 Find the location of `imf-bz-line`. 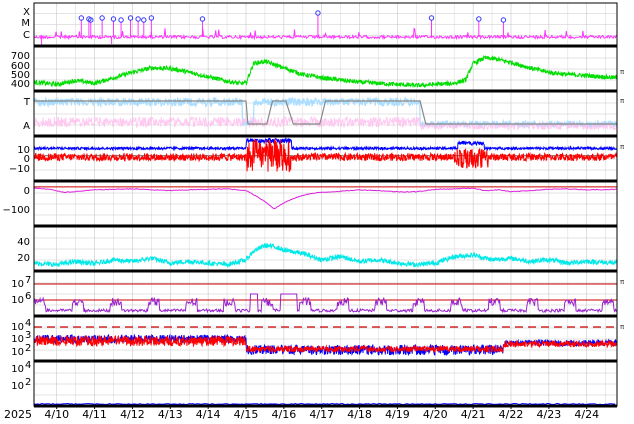

imf-bz-line is located at coordinates (325, 155).